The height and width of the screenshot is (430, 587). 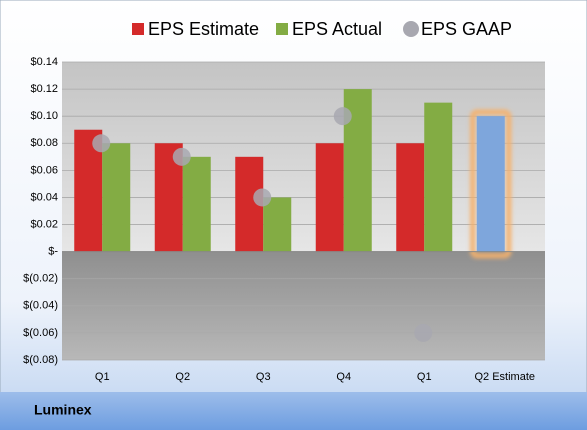 I want to click on footer-band, so click(x=293, y=411).